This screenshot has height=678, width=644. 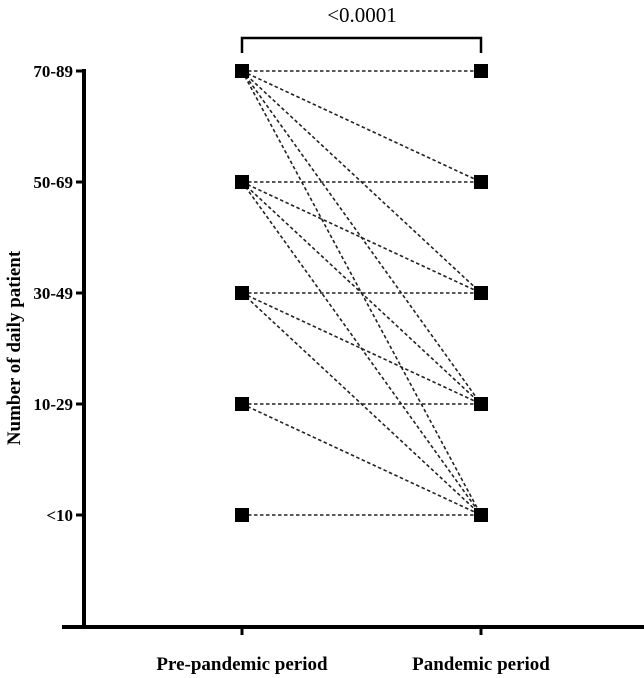 I want to click on y-tick-label: 70-89, so click(x=53, y=71).